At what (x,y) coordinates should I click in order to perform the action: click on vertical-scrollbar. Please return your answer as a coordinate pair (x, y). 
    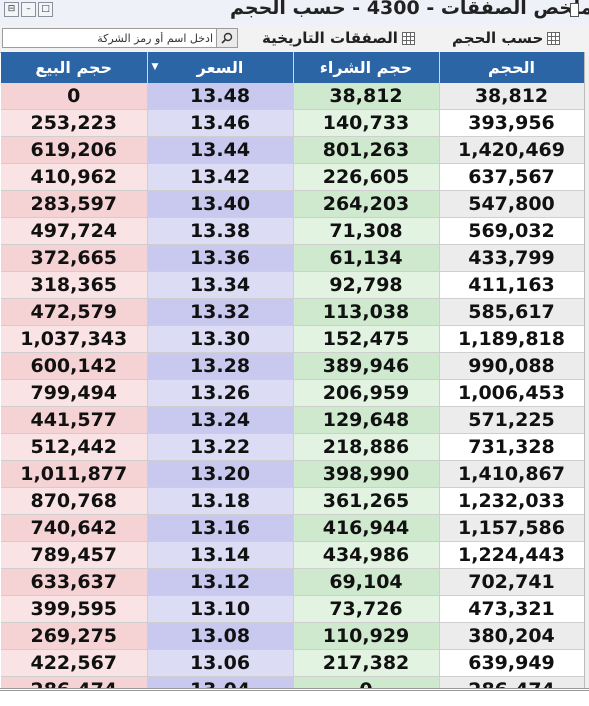
    Looking at the image, I should click on (586, 377).